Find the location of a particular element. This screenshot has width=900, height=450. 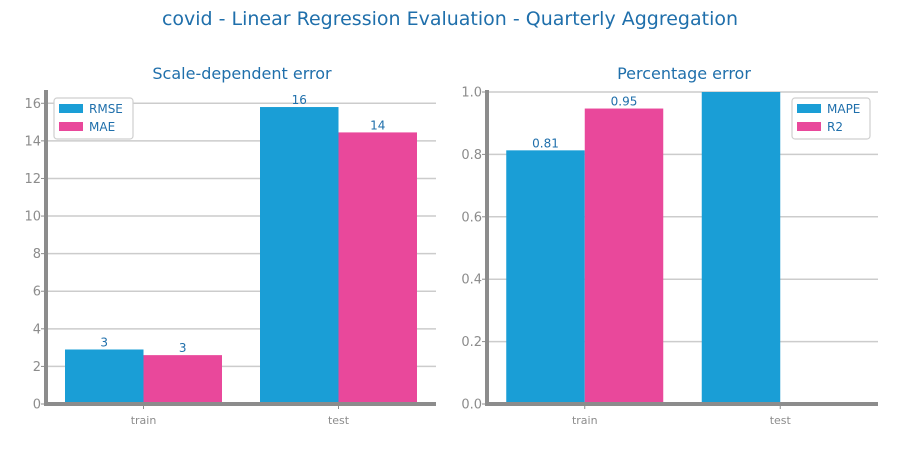

data-label: 0.81 is located at coordinates (545, 143).